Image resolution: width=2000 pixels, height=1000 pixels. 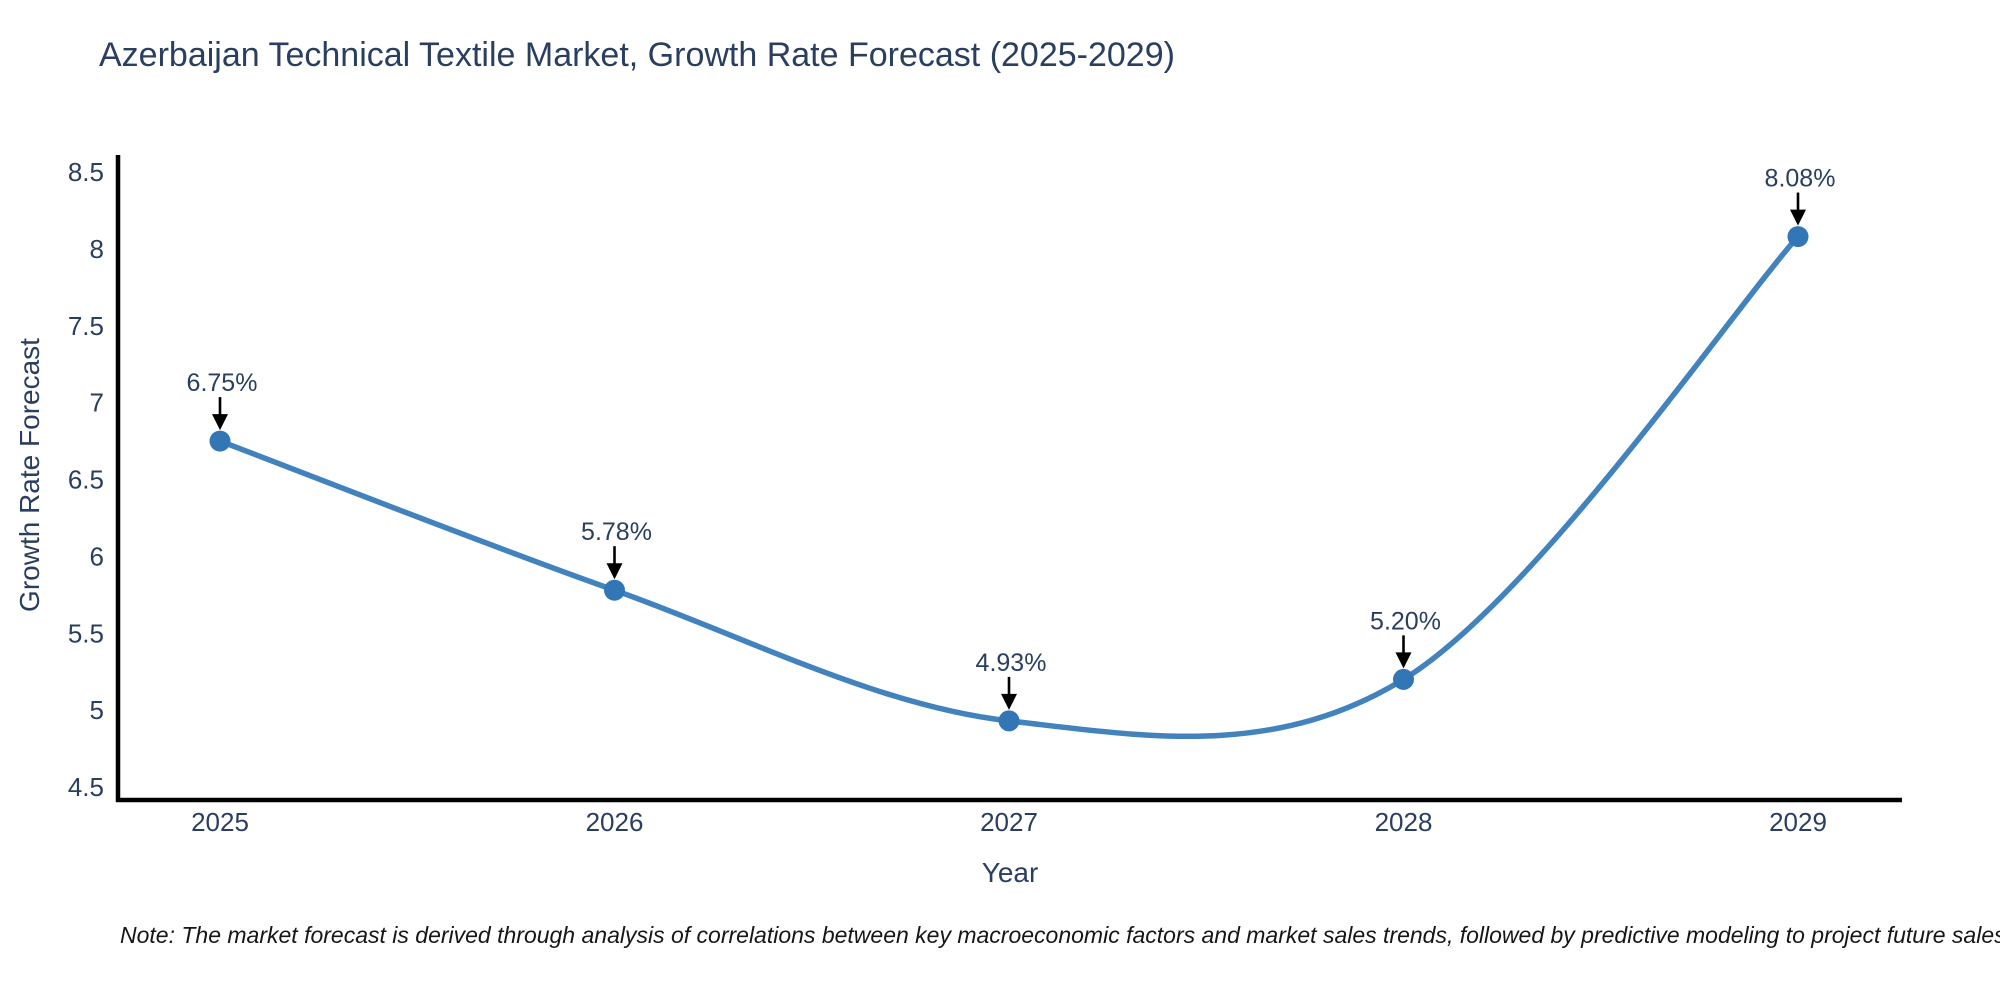 I want to click on x-tick-label: 2027, so click(x=1009, y=822).